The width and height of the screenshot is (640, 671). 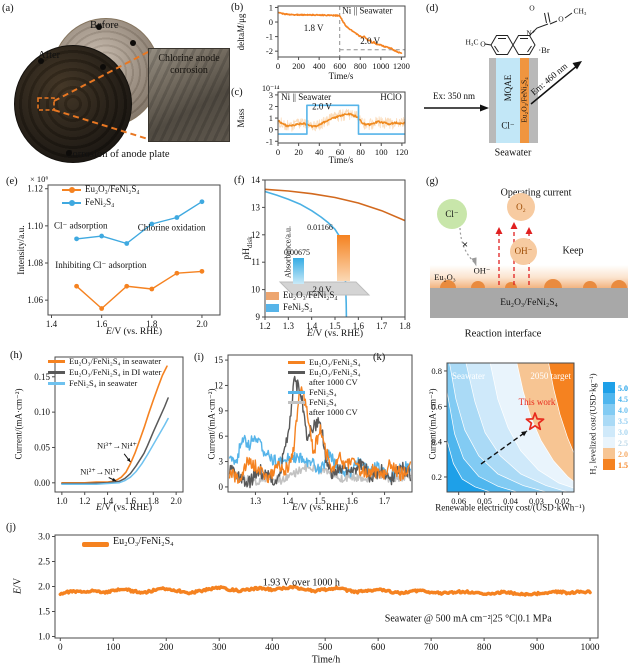 I want to click on svg-text: 14, so click(x=256, y=180).